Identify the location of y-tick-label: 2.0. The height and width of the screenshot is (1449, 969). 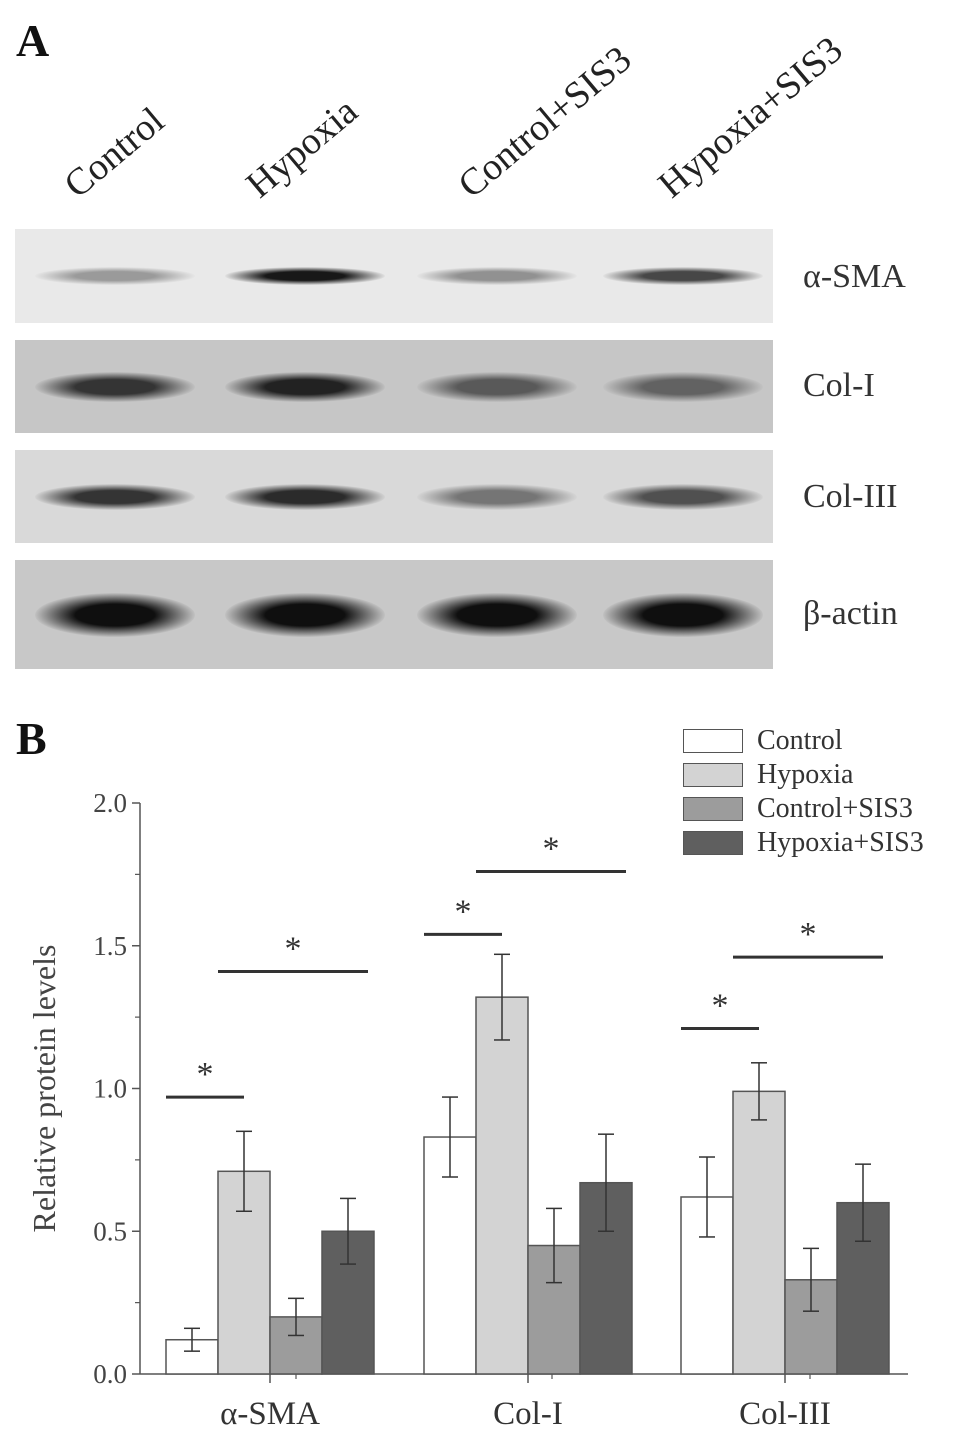
(110, 803).